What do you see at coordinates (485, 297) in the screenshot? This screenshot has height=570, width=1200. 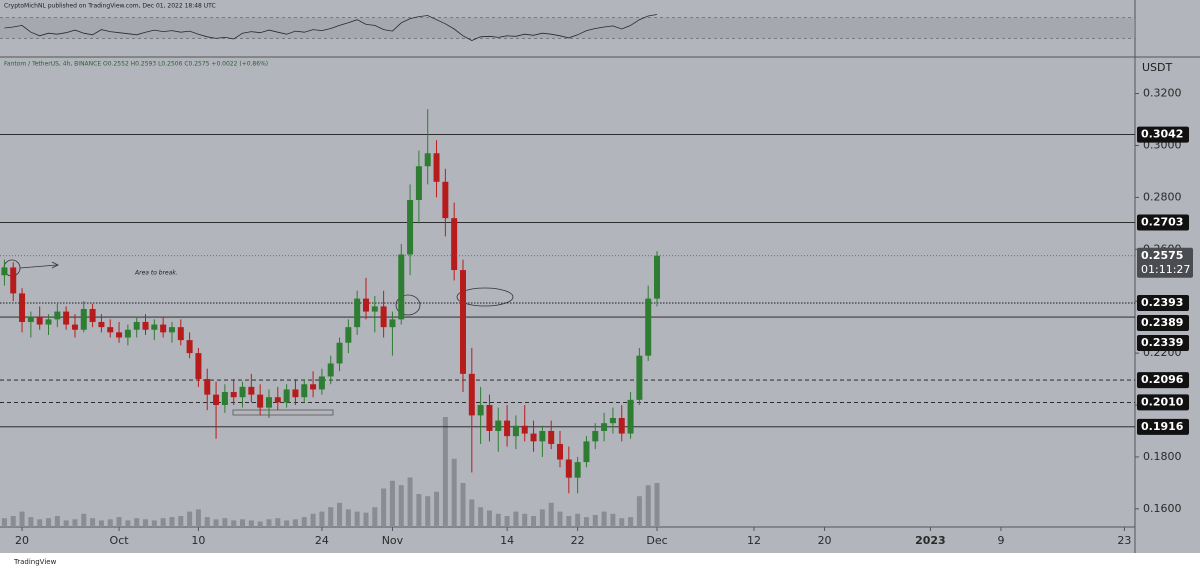 I see `drawing-ellipse` at bounding box center [485, 297].